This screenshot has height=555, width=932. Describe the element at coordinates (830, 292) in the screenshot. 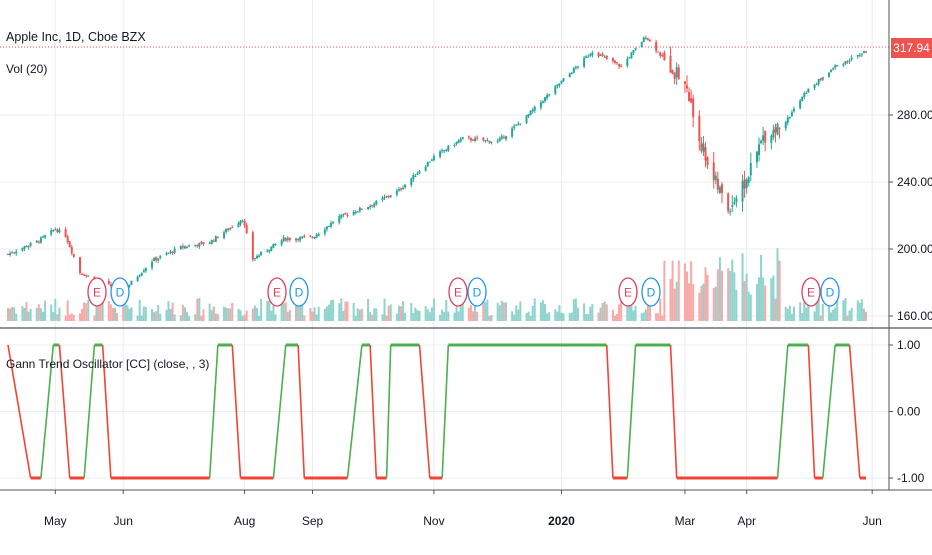

I see `dividend-marker: D` at that location.